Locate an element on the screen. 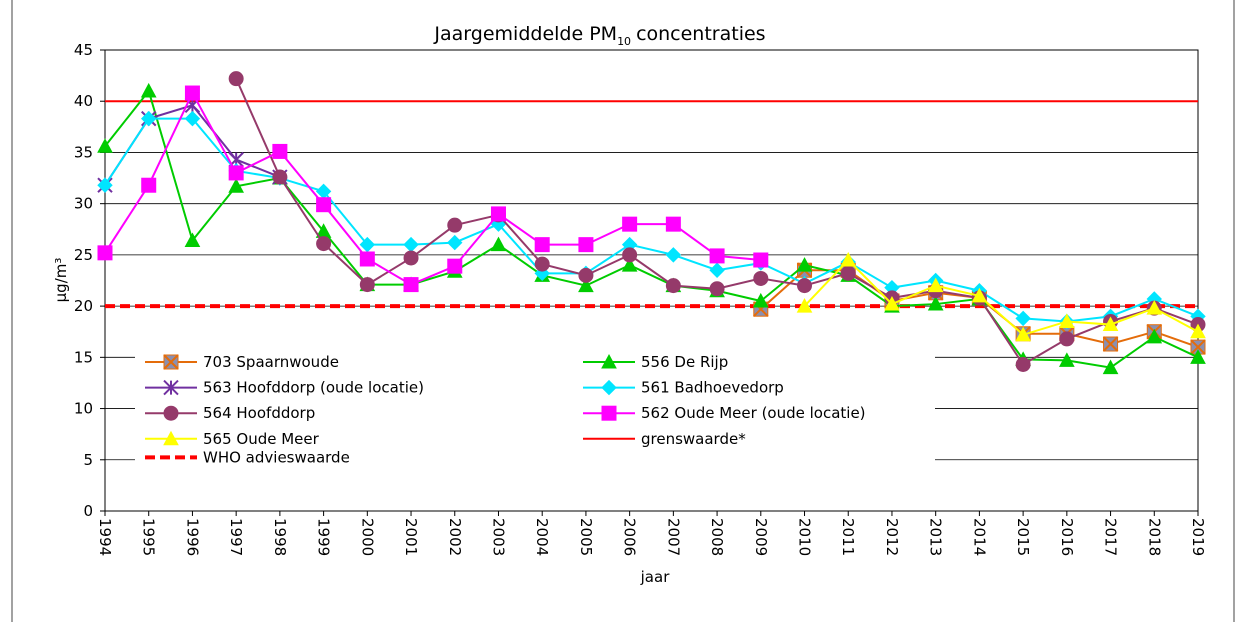  x-tick-label: 2002 is located at coordinates (455, 537).